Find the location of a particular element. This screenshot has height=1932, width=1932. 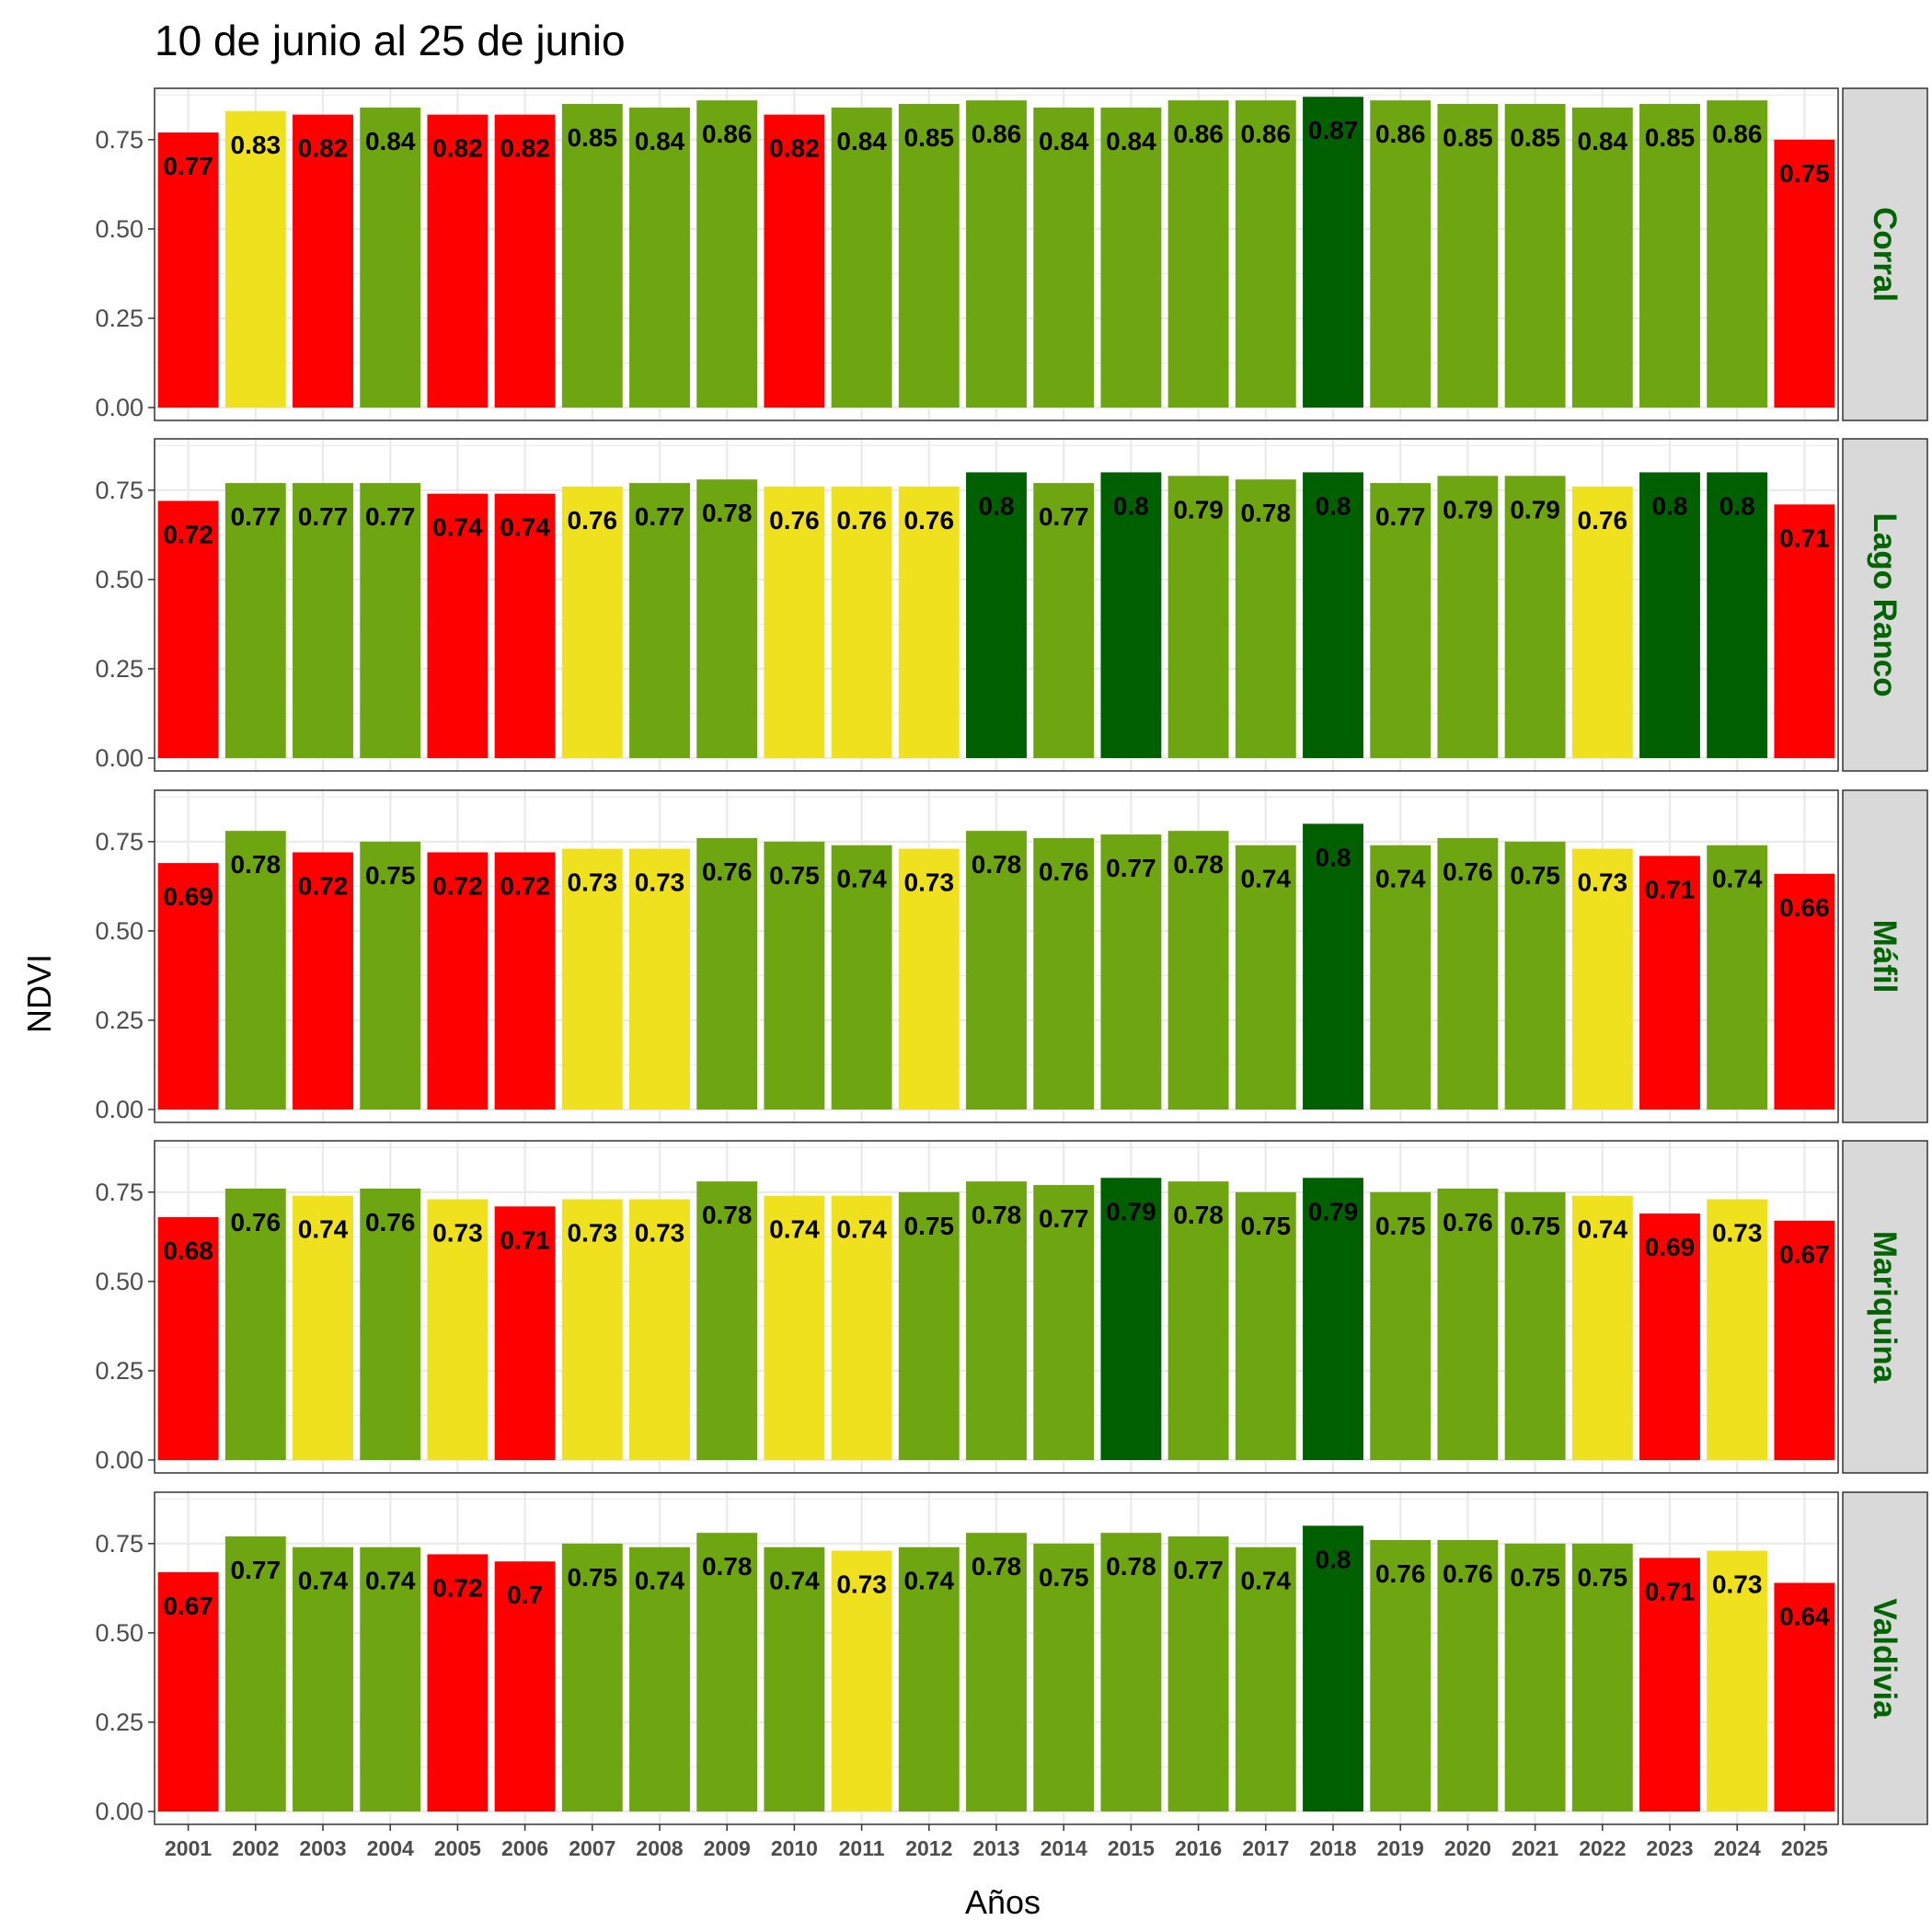

facet-strip is located at coordinates (1885, 956).